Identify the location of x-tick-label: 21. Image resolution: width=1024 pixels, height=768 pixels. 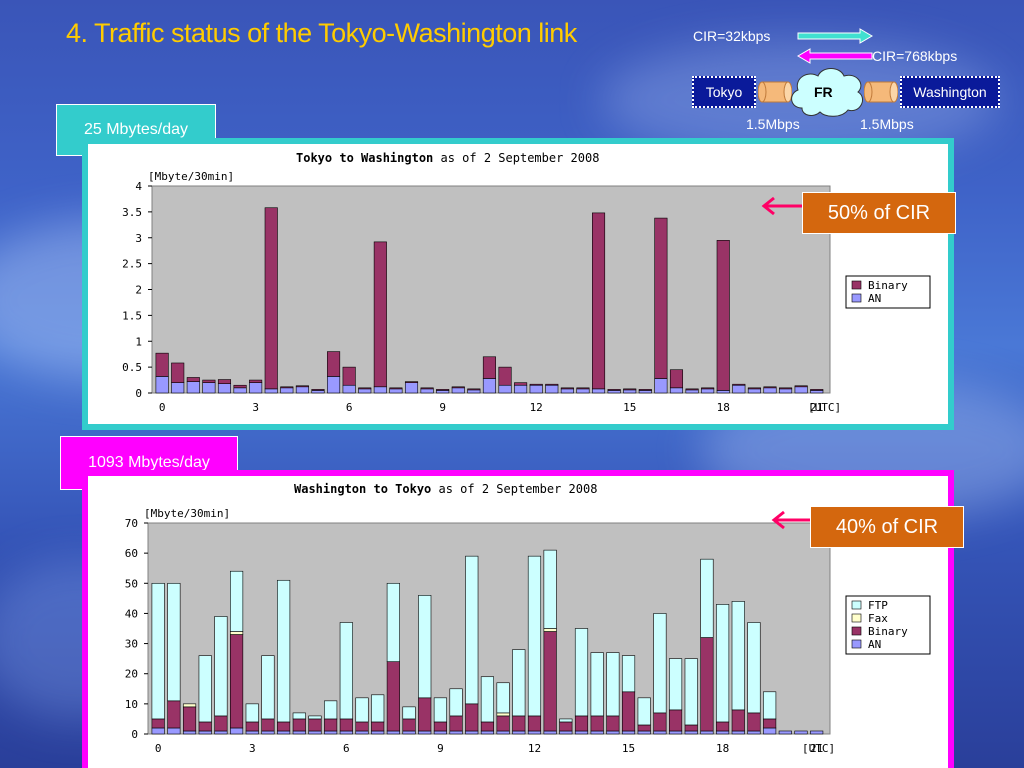
(816, 748).